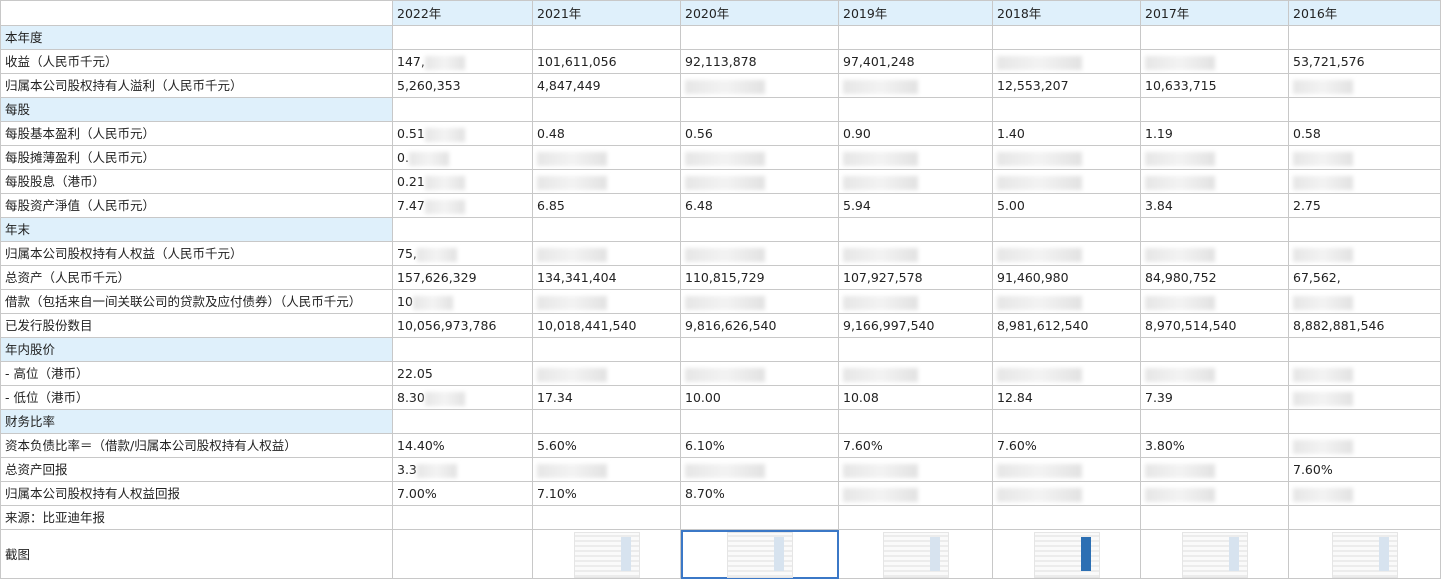 Image resolution: width=1444 pixels, height=582 pixels. Describe the element at coordinates (196, 229) in the screenshot. I see `section-label: 年末` at that location.